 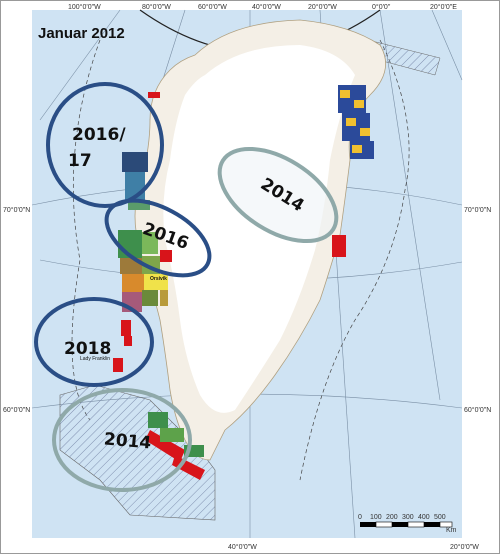 I want to click on grid-label-top: 20°0'0"W, so click(x=322, y=7).